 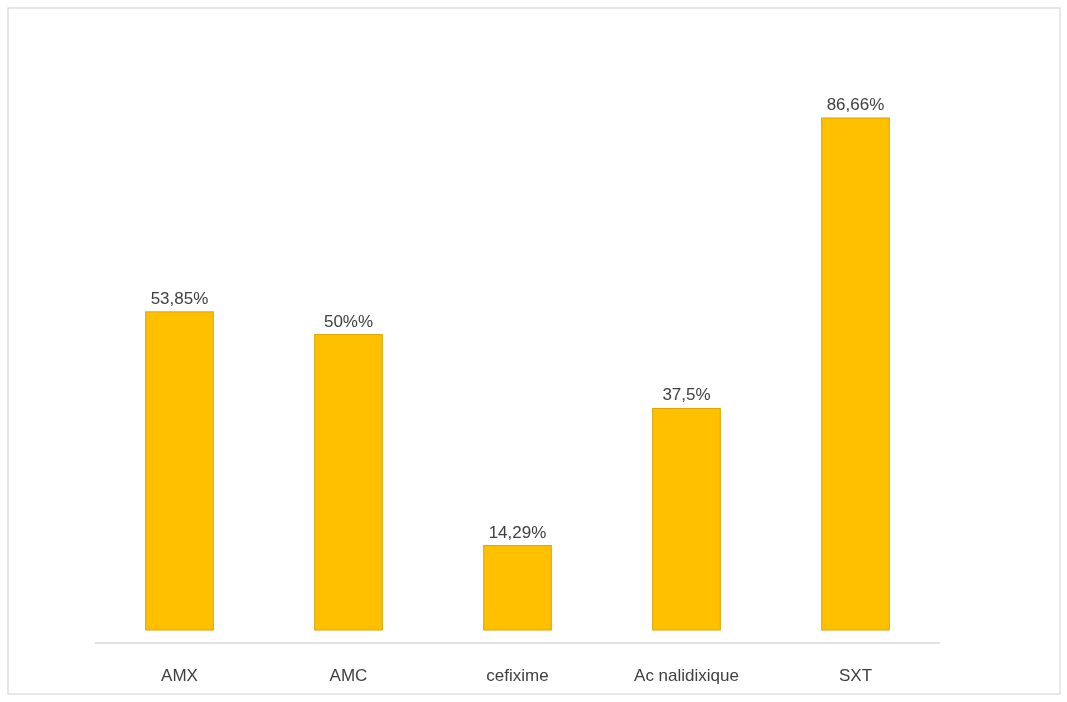 I want to click on data-label: 37,5%, so click(x=686, y=395).